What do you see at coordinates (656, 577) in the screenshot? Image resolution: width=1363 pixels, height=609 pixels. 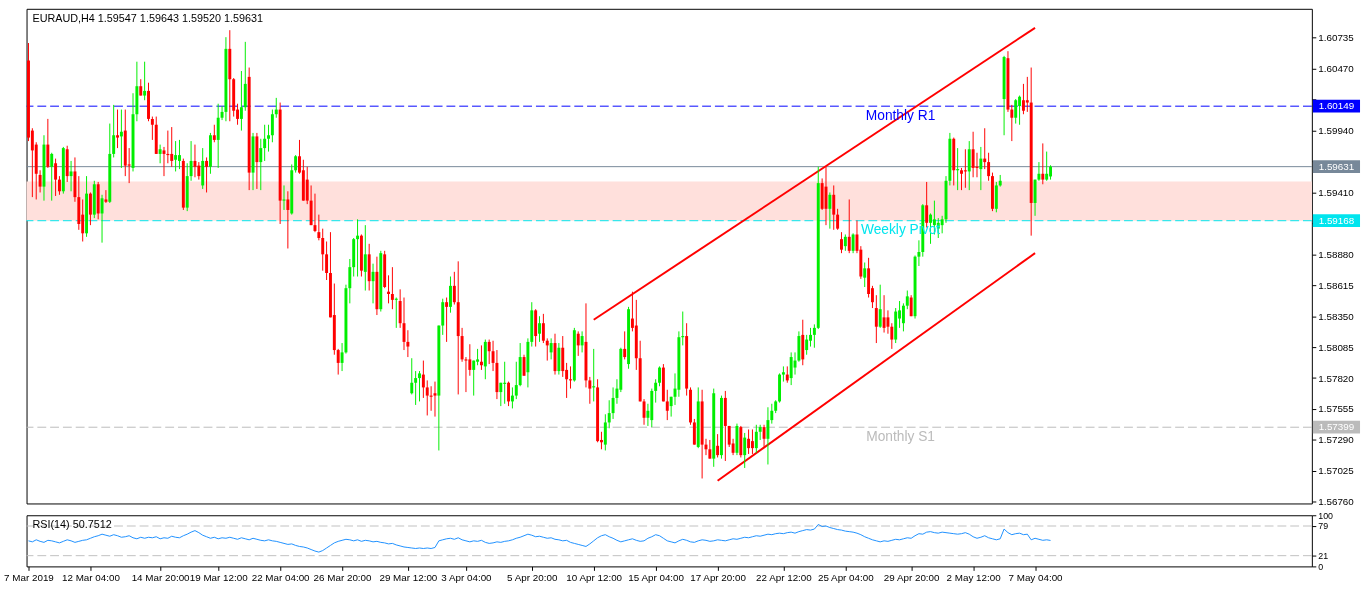 I see `x-tick-label: 15 Apr 04:00` at bounding box center [656, 577].